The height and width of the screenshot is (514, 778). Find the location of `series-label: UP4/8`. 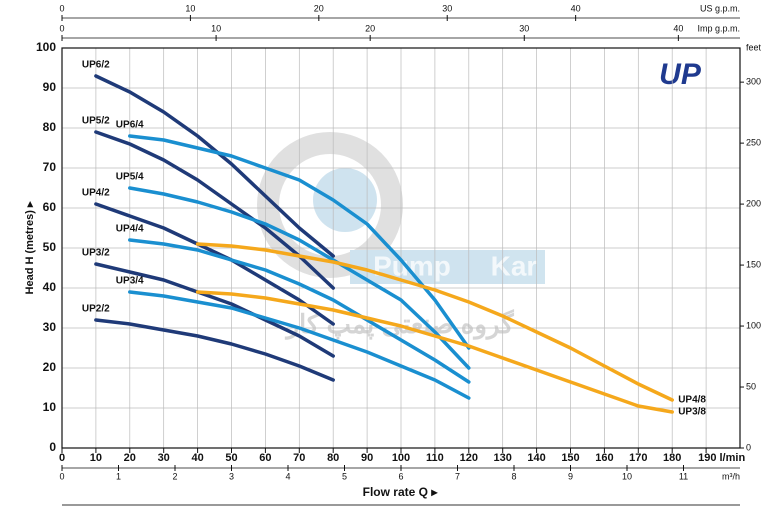

series-label: UP4/8 is located at coordinates (692, 400).